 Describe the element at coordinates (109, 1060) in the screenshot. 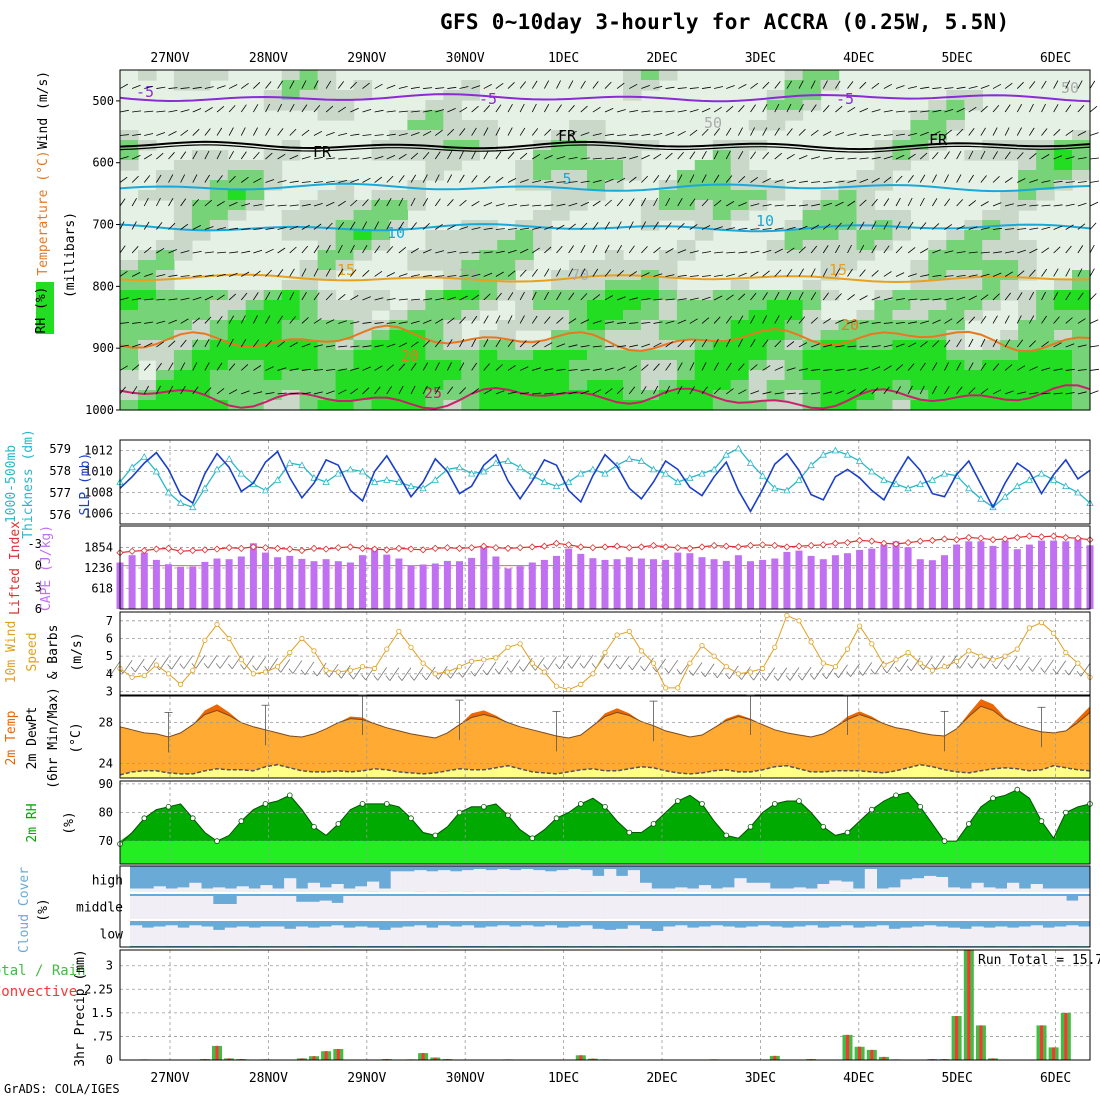

I see `precip-tick: 0` at that location.